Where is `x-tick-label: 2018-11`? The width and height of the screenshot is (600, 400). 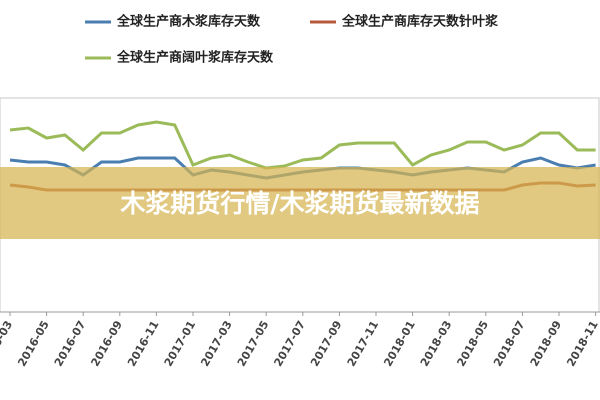 x-tick-label: 2018-11 is located at coordinates (582, 344).